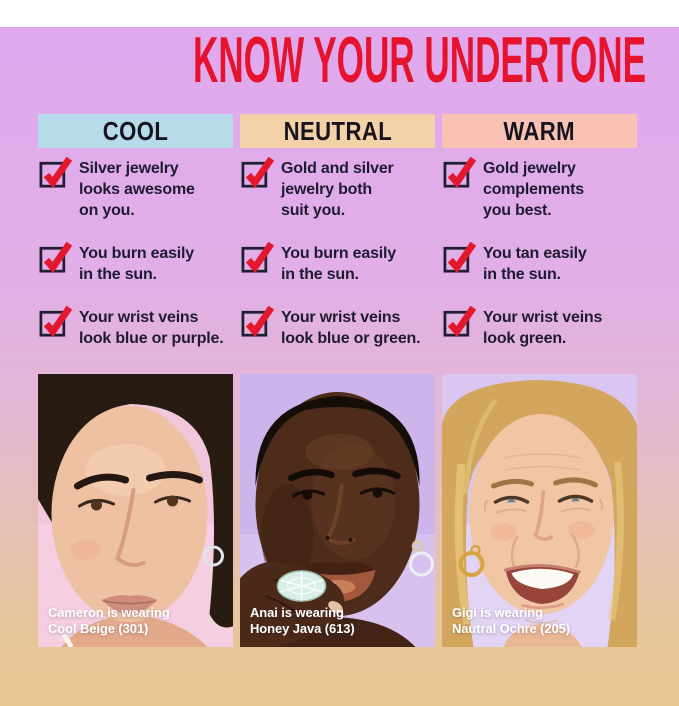  I want to click on photo-cool-model: Cameron is wearing Cool Beige (301), so click(135, 510).